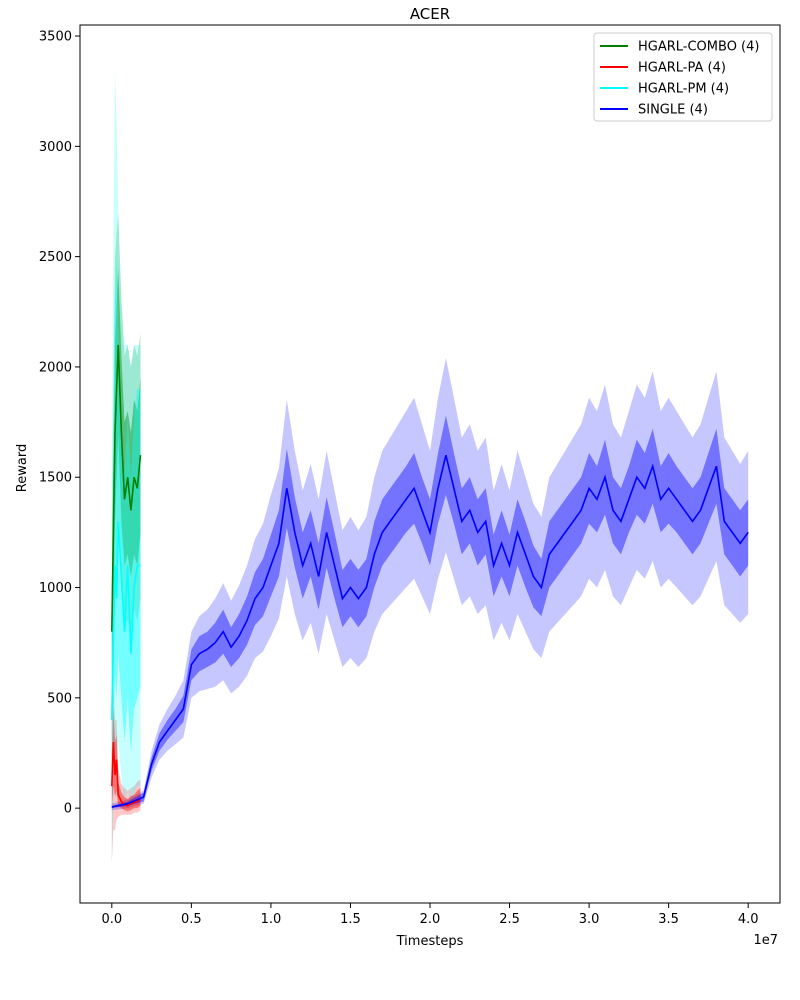 Image resolution: width=800 pixels, height=1000 pixels. What do you see at coordinates (430, 14) in the screenshot?
I see `chart-title: ACER` at bounding box center [430, 14].